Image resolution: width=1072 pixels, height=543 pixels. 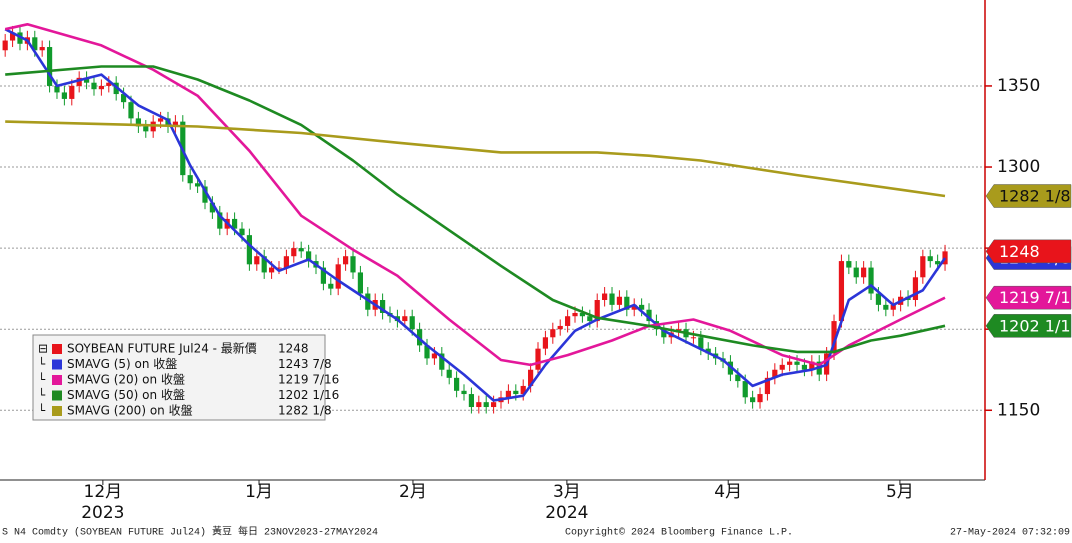 What do you see at coordinates (305, 411) in the screenshot?
I see `legend-value: 1282 1/8` at bounding box center [305, 411].